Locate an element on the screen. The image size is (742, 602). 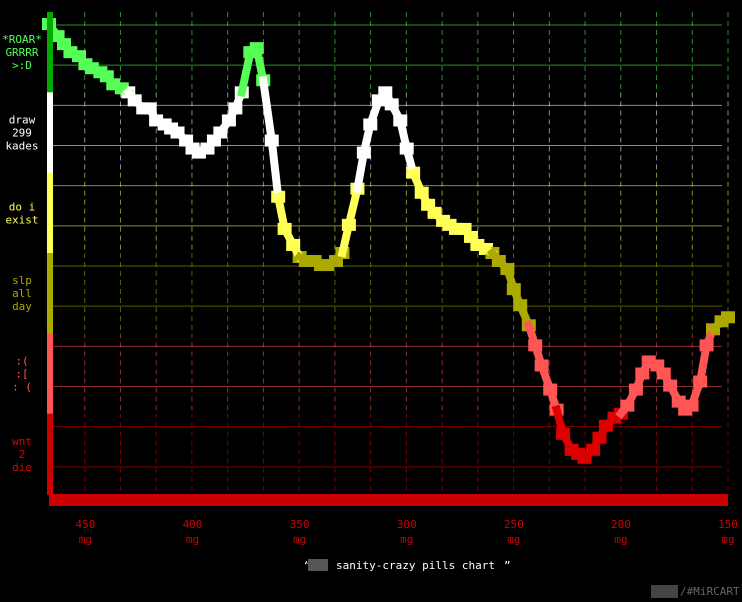
x-tick-label: 400 is located at coordinates (193, 524).